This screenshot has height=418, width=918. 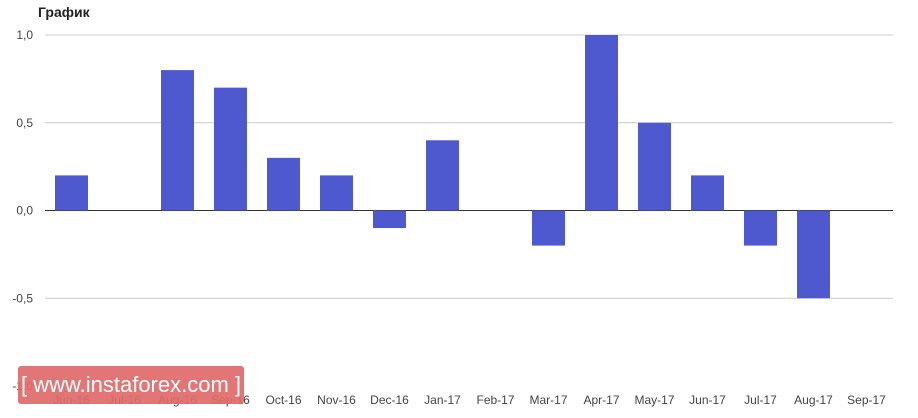 I want to click on x-tick-label: Jan-17, so click(x=442, y=400).